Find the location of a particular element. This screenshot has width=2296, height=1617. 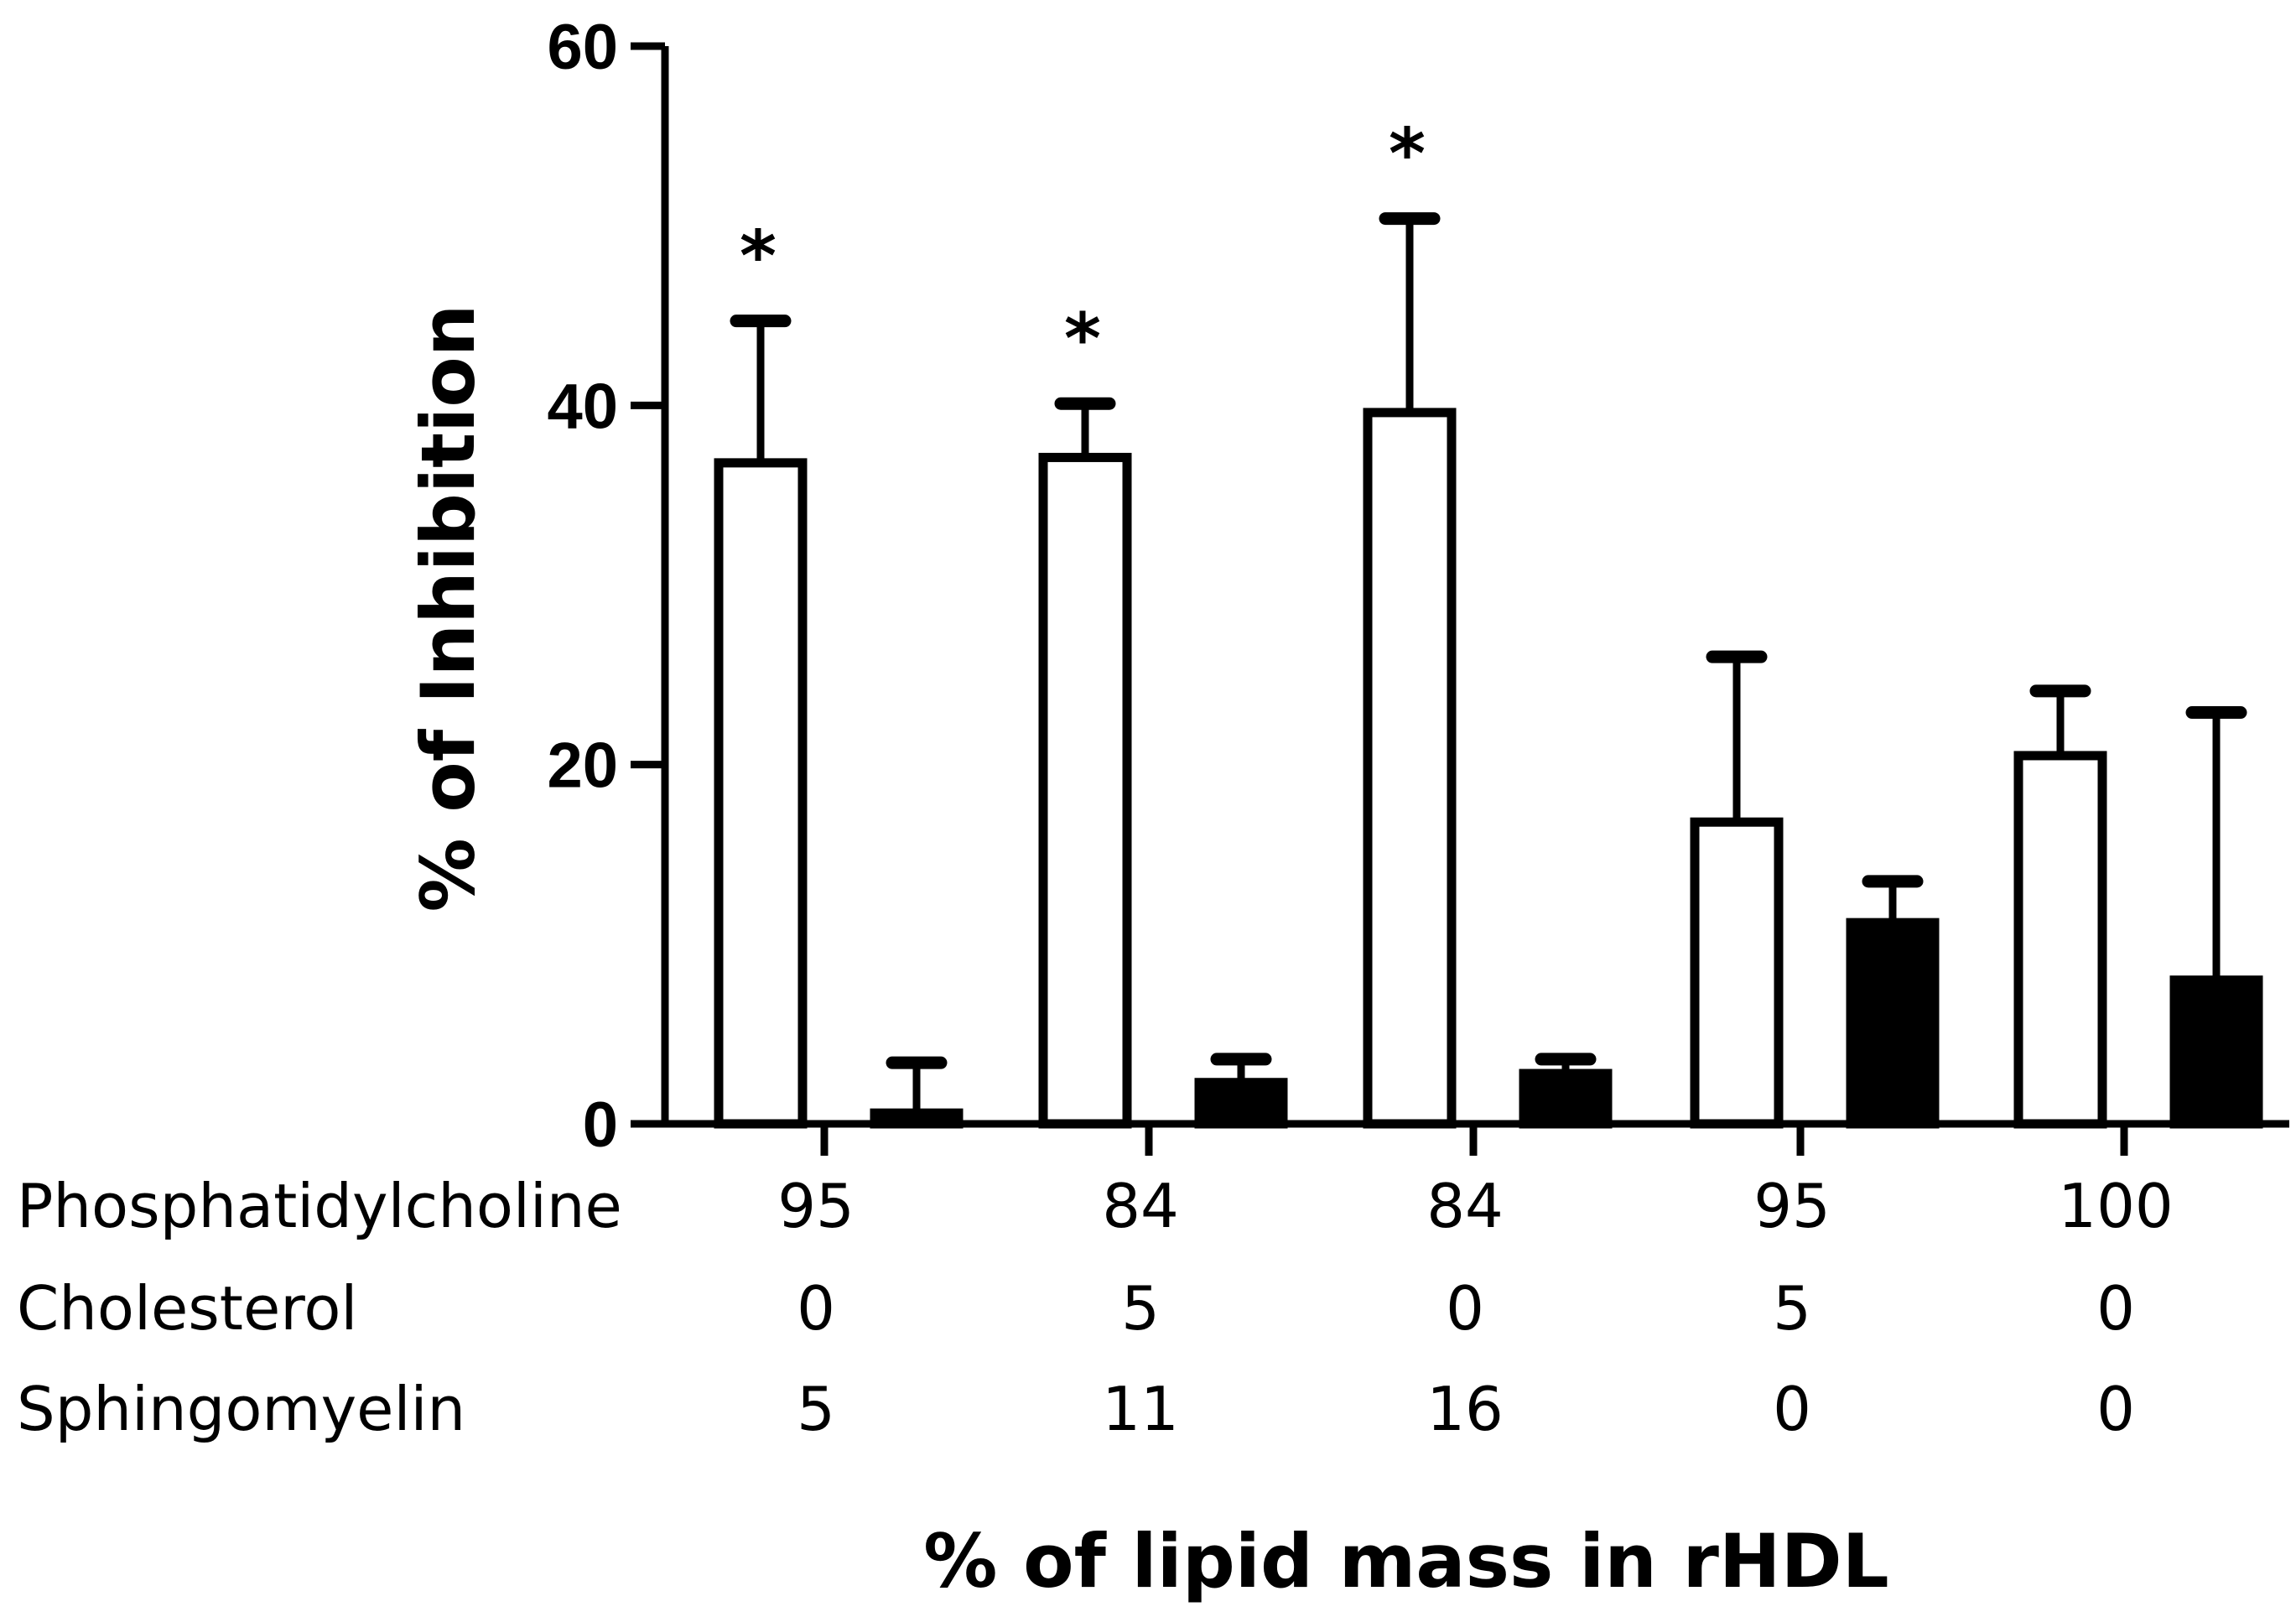

row-label-phosphatidylcholine: Phosphatidylcholine is located at coordinates (319, 1206).